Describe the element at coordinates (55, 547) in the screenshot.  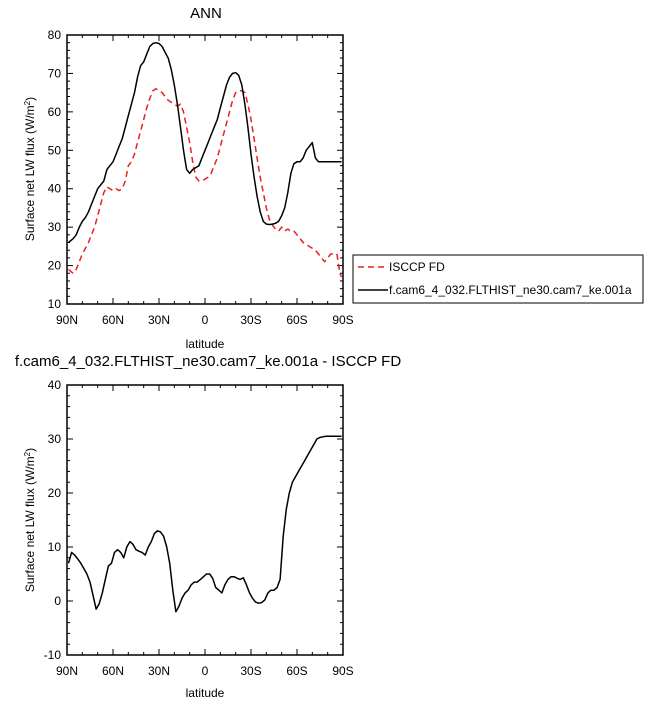
I see `bottom-ytick-label: 10` at that location.